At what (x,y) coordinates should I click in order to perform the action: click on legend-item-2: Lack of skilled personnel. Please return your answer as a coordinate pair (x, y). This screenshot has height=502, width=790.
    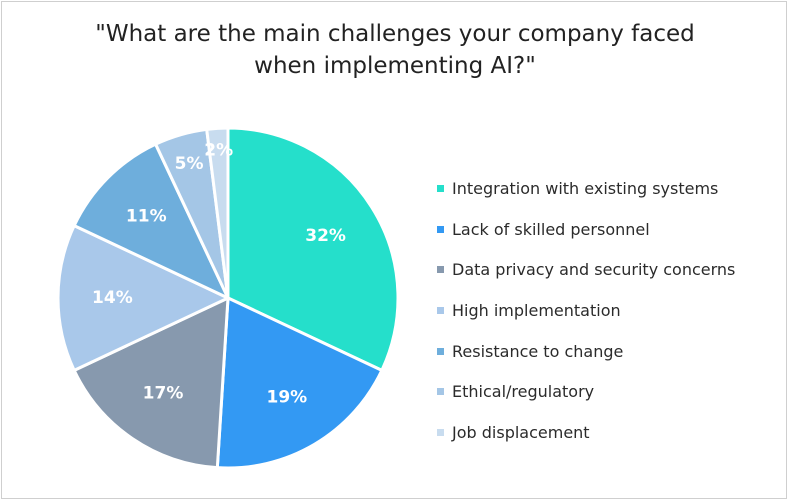
    Looking at the image, I should click on (607, 229).